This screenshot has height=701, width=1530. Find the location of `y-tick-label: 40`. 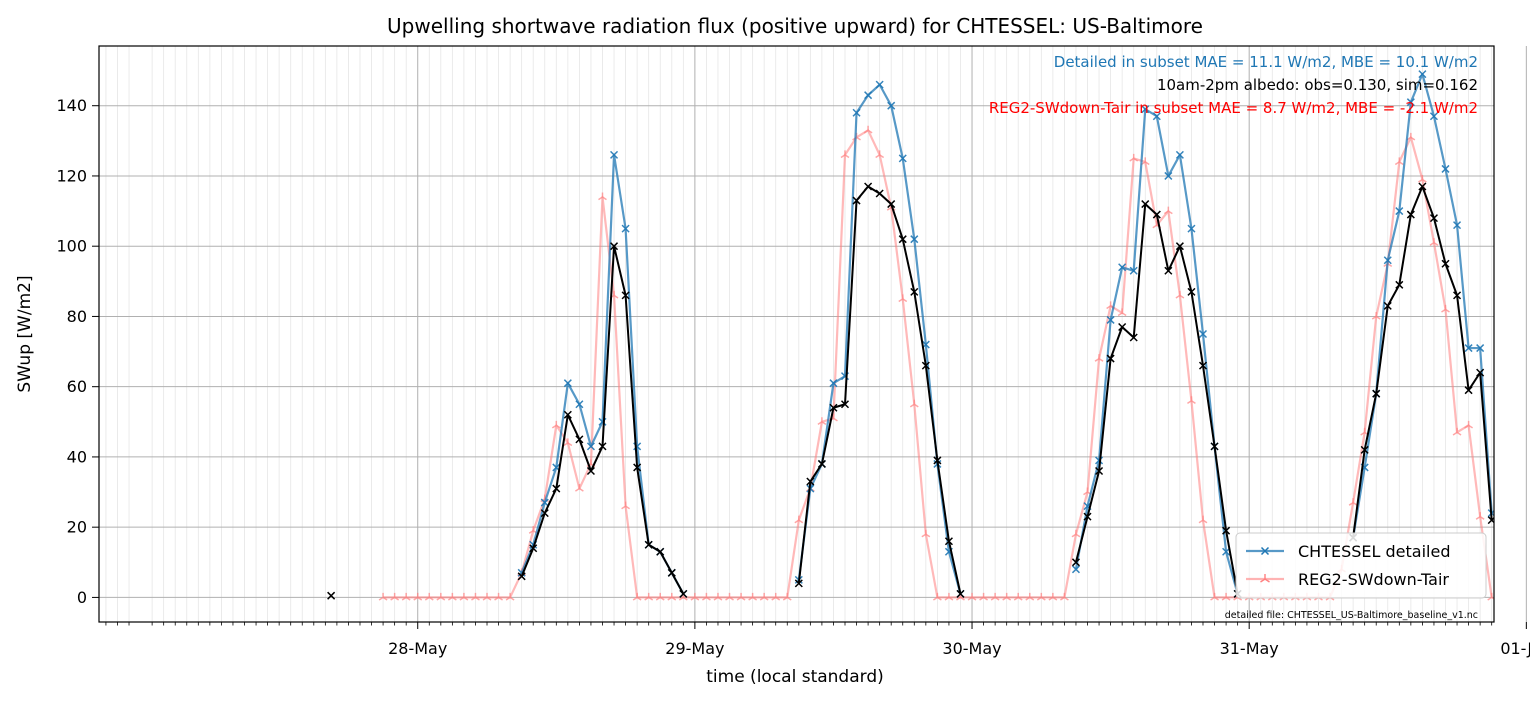

y-tick-label: 40 is located at coordinates (77, 456).